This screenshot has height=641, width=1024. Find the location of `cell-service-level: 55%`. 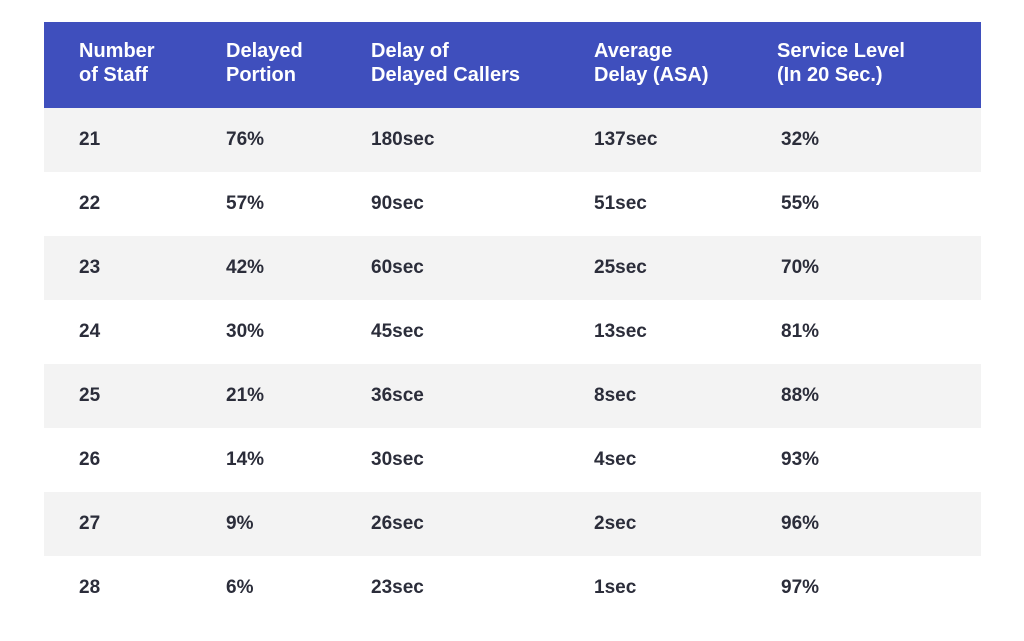

cell-service-level: 55% is located at coordinates (800, 203).